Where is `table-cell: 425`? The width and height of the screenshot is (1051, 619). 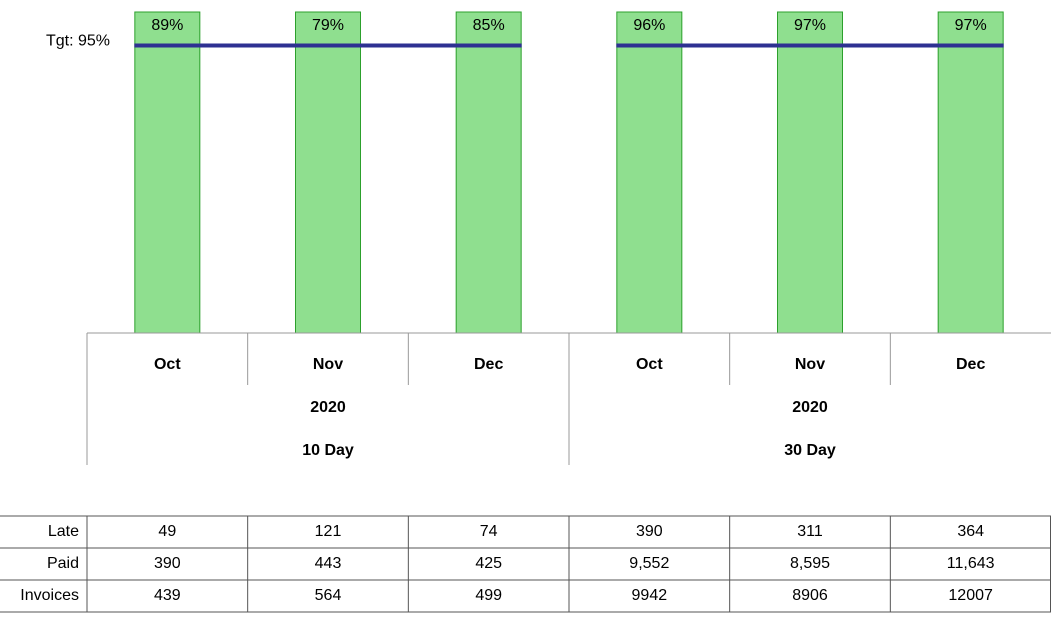 table-cell: 425 is located at coordinates (488, 563).